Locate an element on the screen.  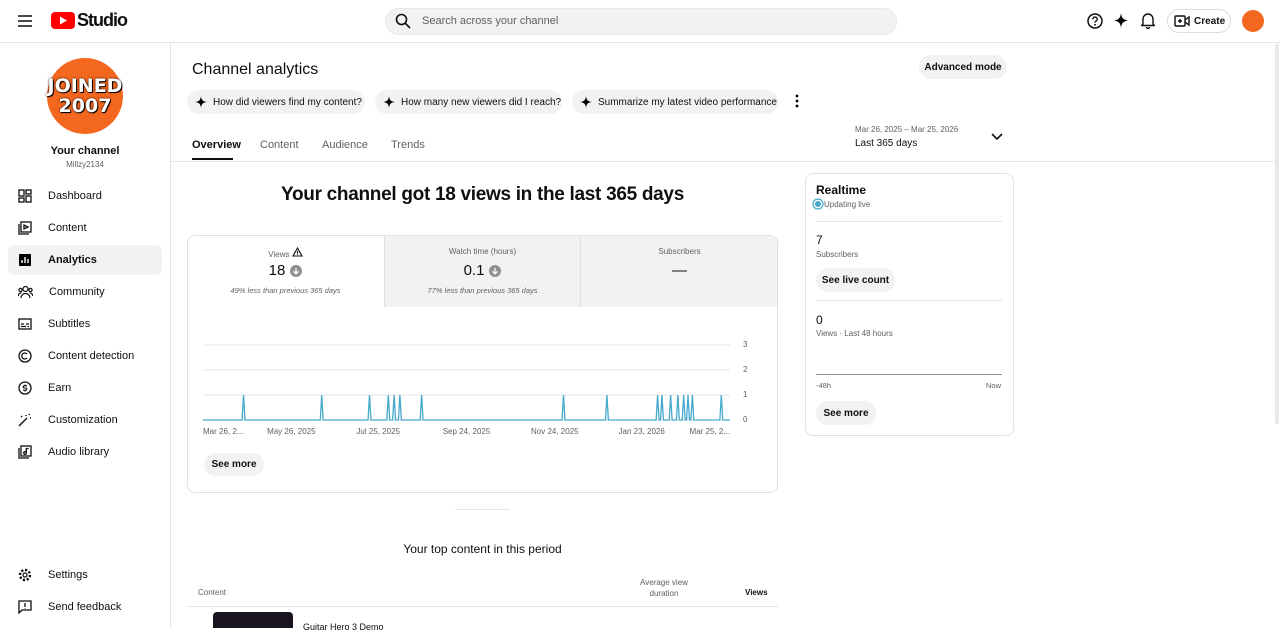
nav-item: Community is located at coordinates (85, 292).